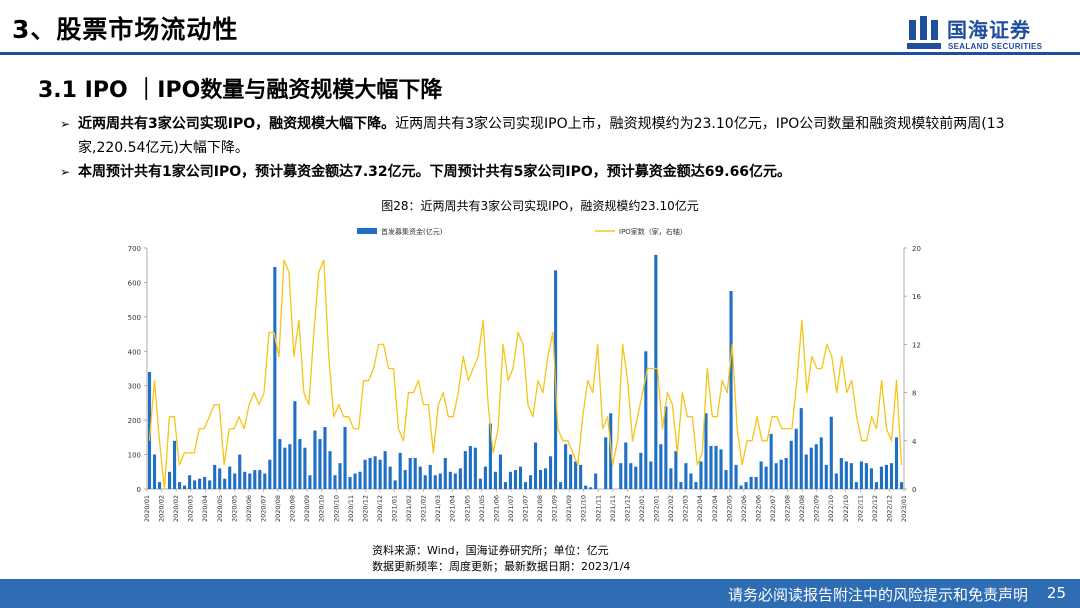  What do you see at coordinates (162, 508) in the screenshot?
I see `x-tick-label: 2020/02` at bounding box center [162, 508].